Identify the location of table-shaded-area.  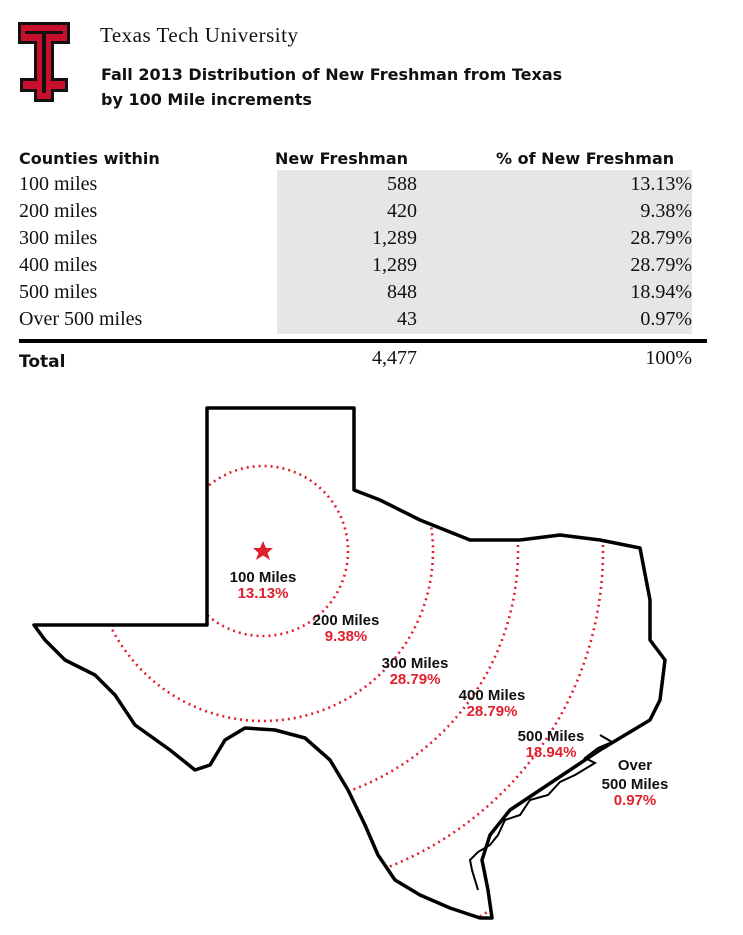
(484, 252).